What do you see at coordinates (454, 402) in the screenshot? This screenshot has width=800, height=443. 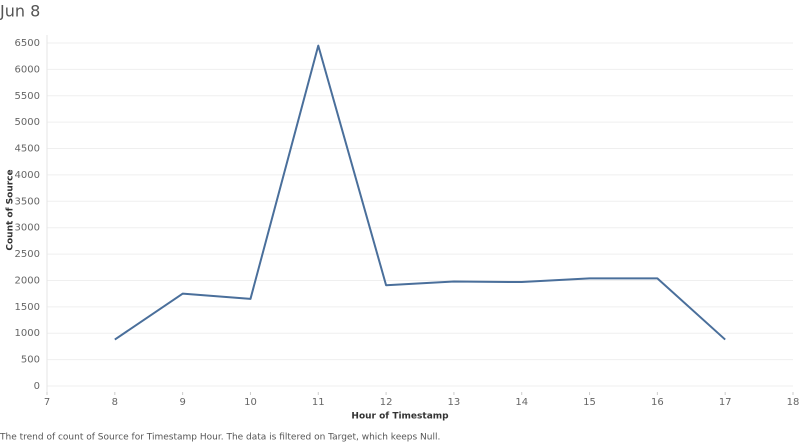 I see `x-tick-label: 13` at bounding box center [454, 402].